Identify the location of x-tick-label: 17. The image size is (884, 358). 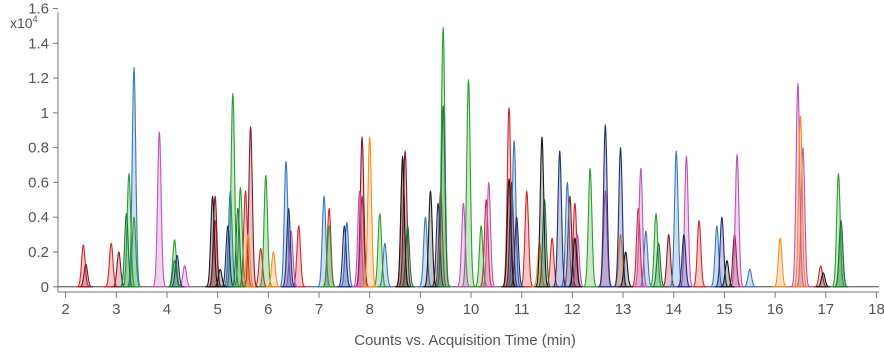
(825, 309).